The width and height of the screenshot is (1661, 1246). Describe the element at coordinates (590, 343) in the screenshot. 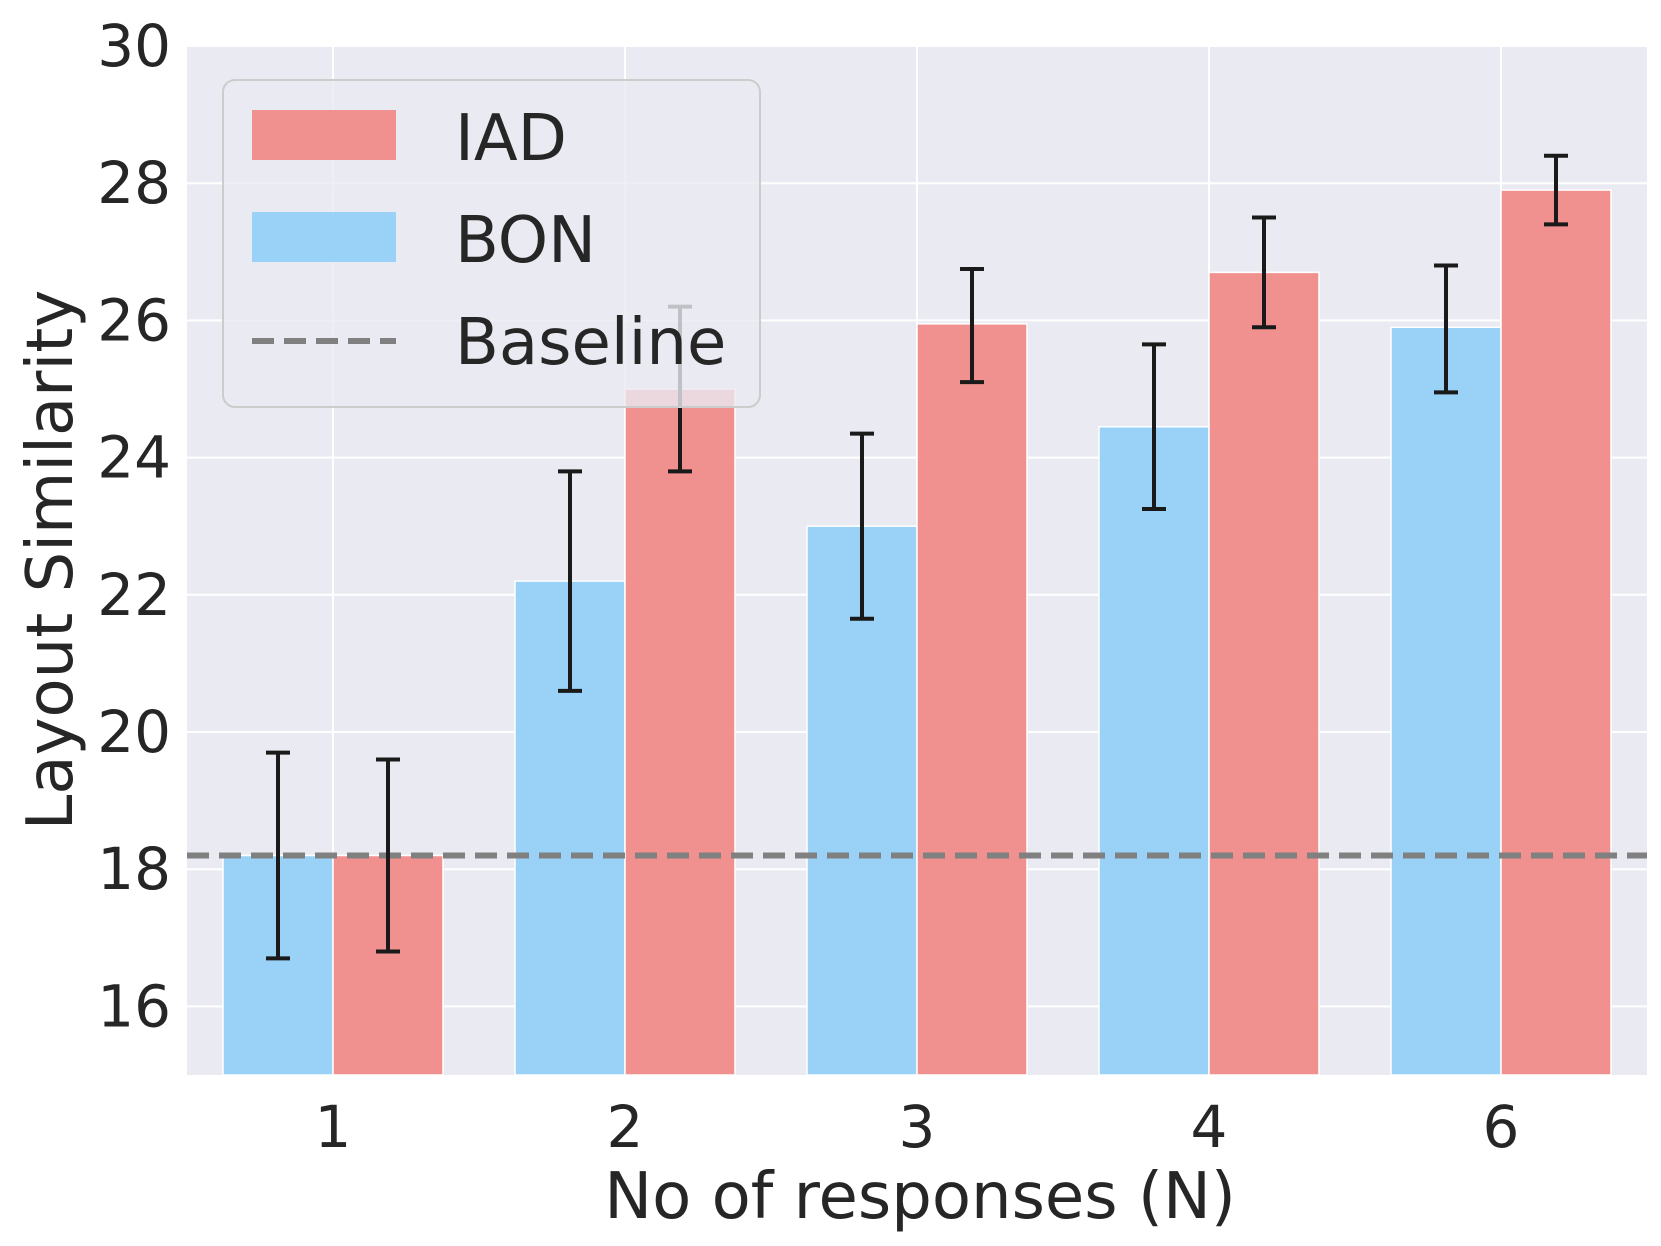

I see `legend-label-baseline: Baseline` at that location.